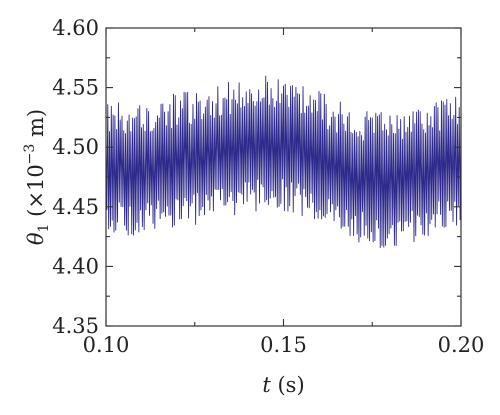  What do you see at coordinates (75, 28) in the screenshot?
I see `y-tick-label: 4.60` at bounding box center [75, 28].